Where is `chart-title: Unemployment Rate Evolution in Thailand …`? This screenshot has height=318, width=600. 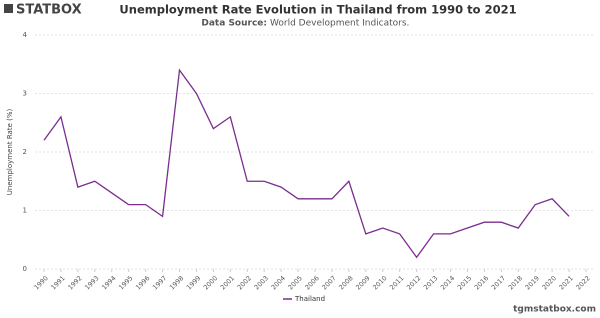
chart-title: Unemployment Rate Evolution in Thailand … is located at coordinates (317, 10).